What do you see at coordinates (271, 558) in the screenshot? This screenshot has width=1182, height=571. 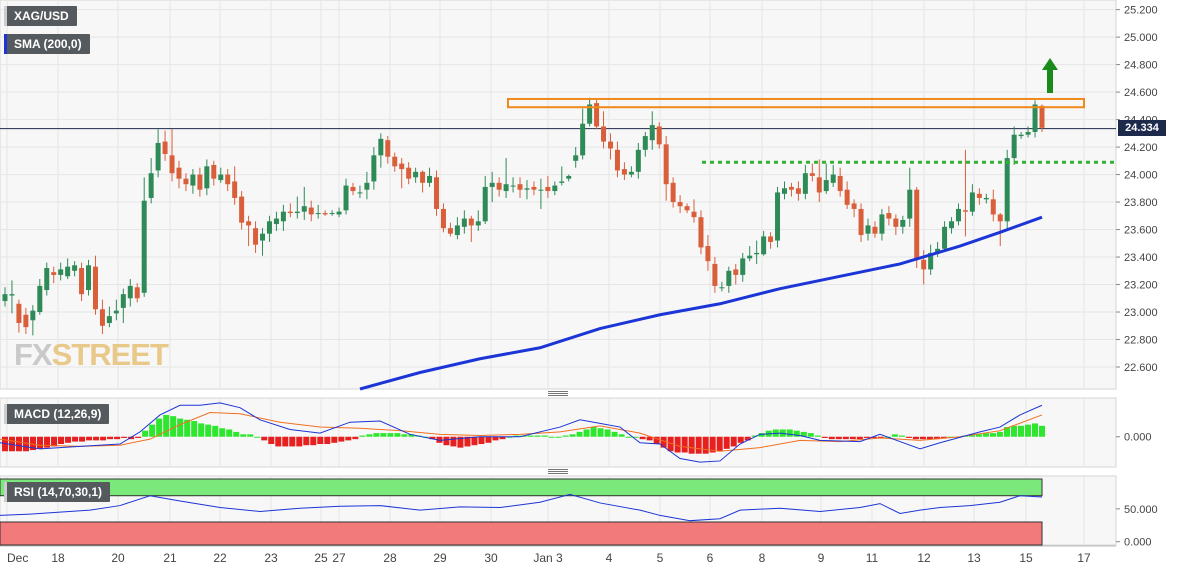 I see `x-tick-label: 23` at bounding box center [271, 558].